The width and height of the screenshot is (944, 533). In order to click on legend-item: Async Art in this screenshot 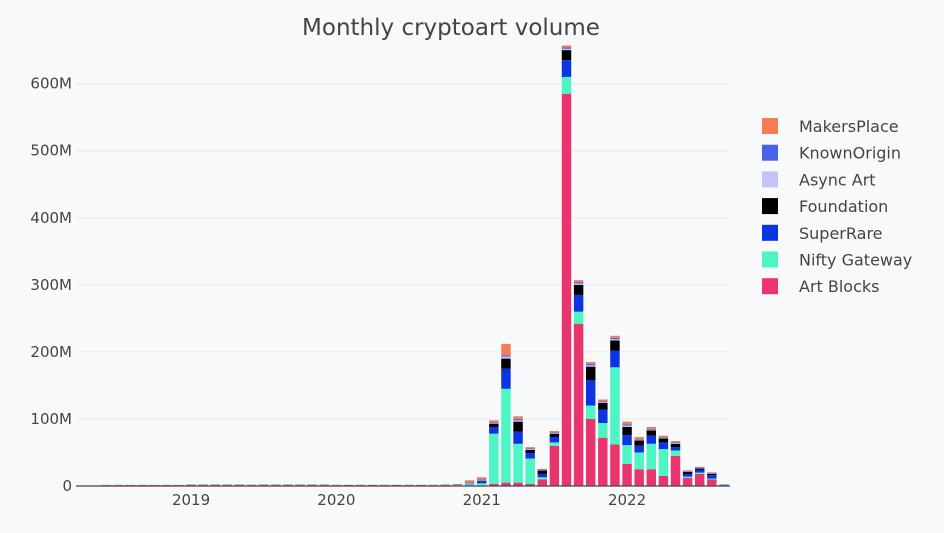, I will do `click(819, 179)`.